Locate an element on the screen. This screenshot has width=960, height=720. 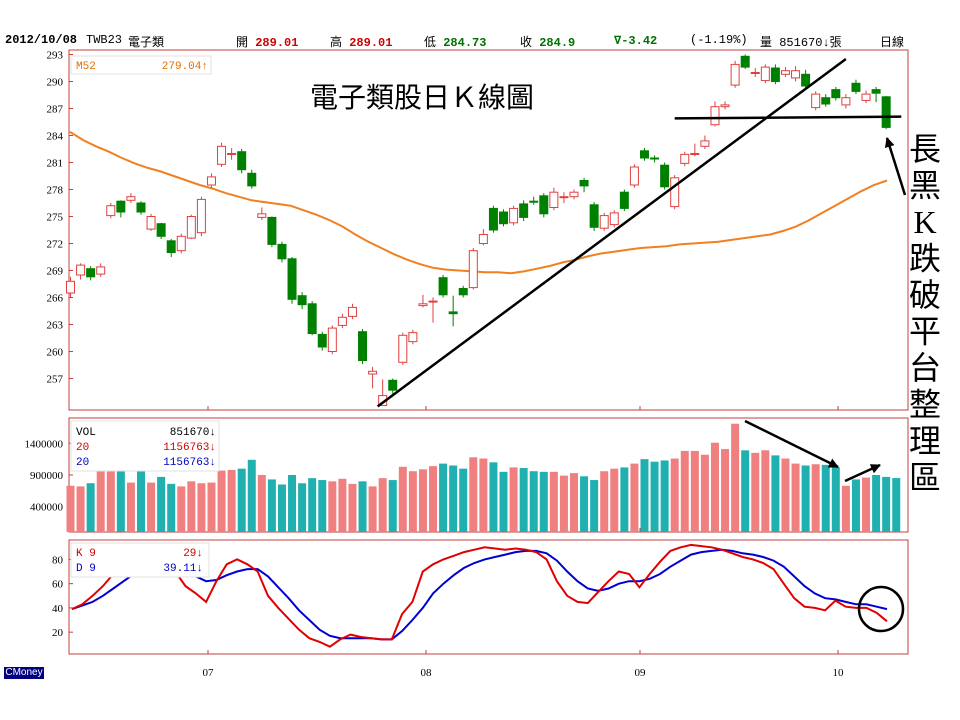
annotation-char: 整 is located at coordinates (925, 405).